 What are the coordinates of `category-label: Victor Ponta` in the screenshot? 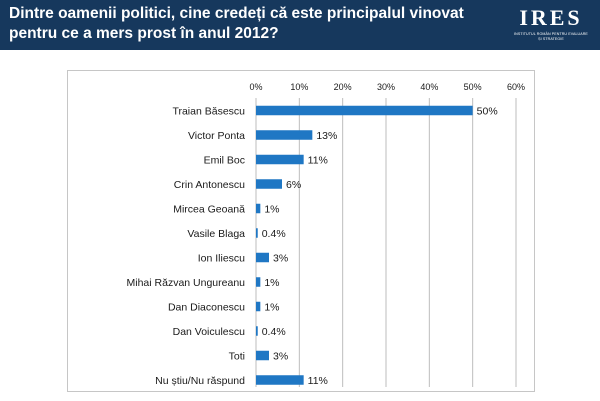 It's located at (216, 136).